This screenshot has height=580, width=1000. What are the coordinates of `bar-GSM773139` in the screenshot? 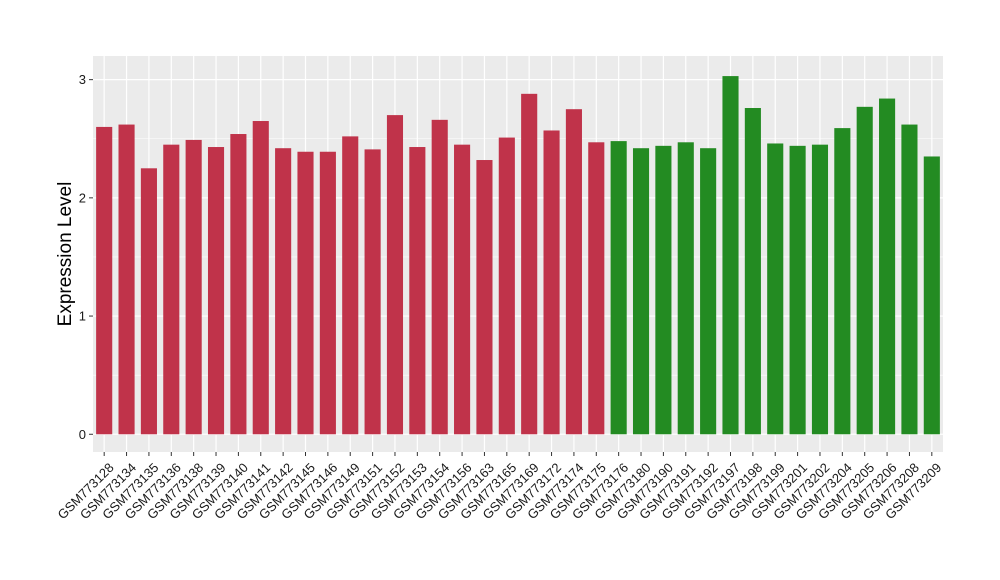 It's located at (216, 291).